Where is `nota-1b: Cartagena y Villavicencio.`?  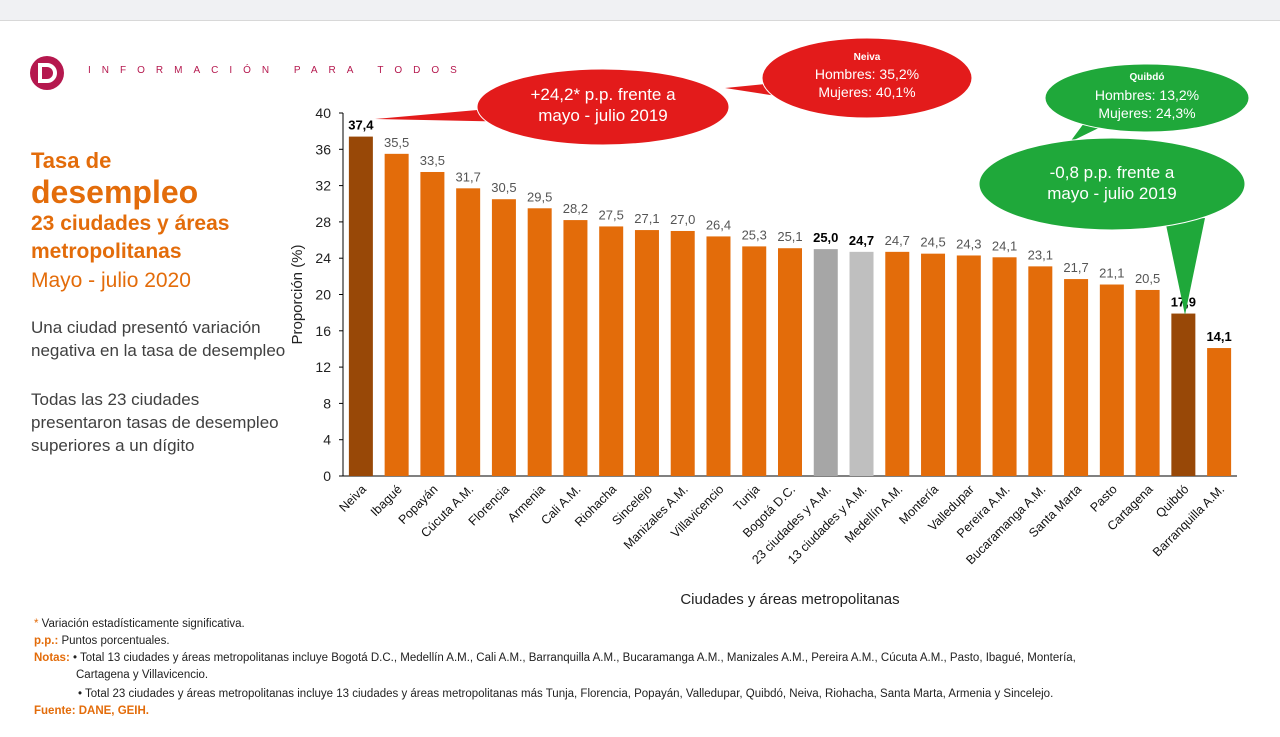
nota-1b: Cartagena y Villavicencio. is located at coordinates (142, 675).